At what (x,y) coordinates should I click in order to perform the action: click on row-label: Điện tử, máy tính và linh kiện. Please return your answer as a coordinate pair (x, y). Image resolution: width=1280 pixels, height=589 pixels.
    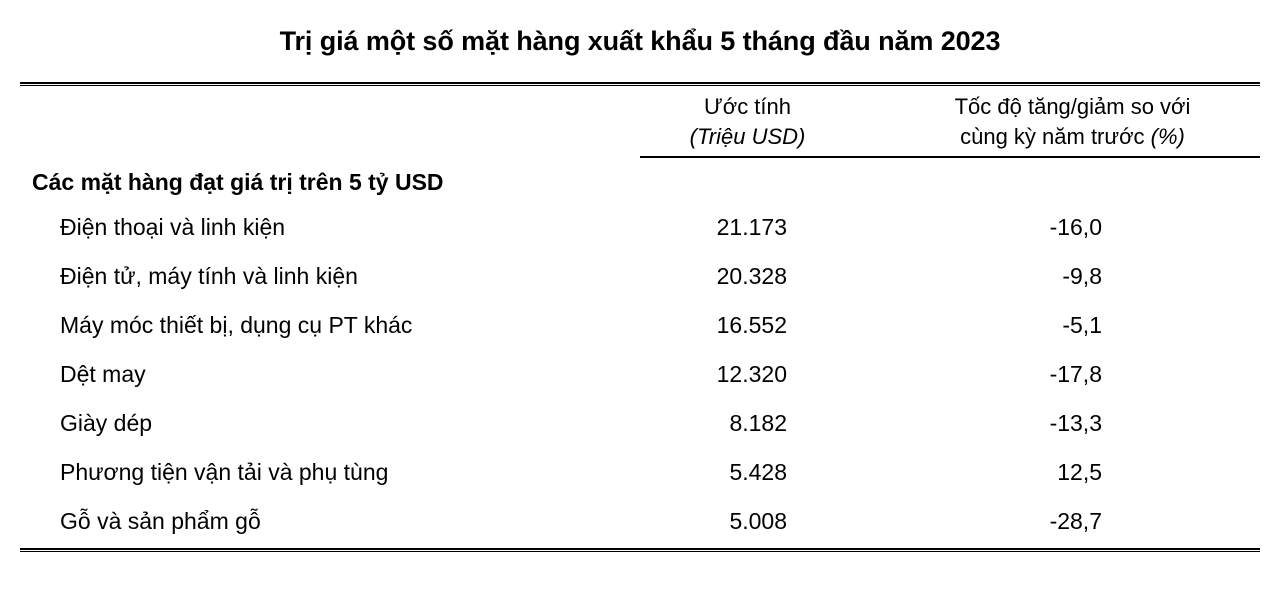
    Looking at the image, I should click on (209, 276).